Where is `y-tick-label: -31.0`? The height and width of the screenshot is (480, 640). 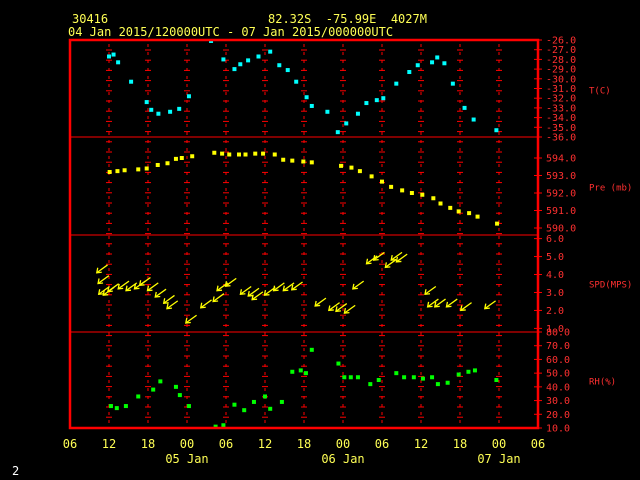
y-tick-label: -31.0 is located at coordinates (561, 89).